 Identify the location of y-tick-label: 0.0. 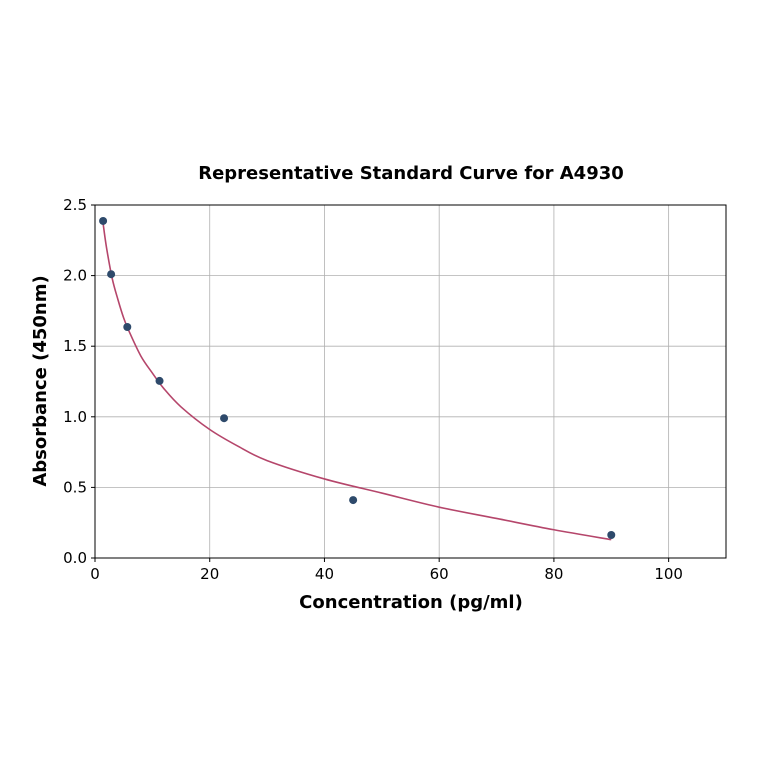
(75, 558).